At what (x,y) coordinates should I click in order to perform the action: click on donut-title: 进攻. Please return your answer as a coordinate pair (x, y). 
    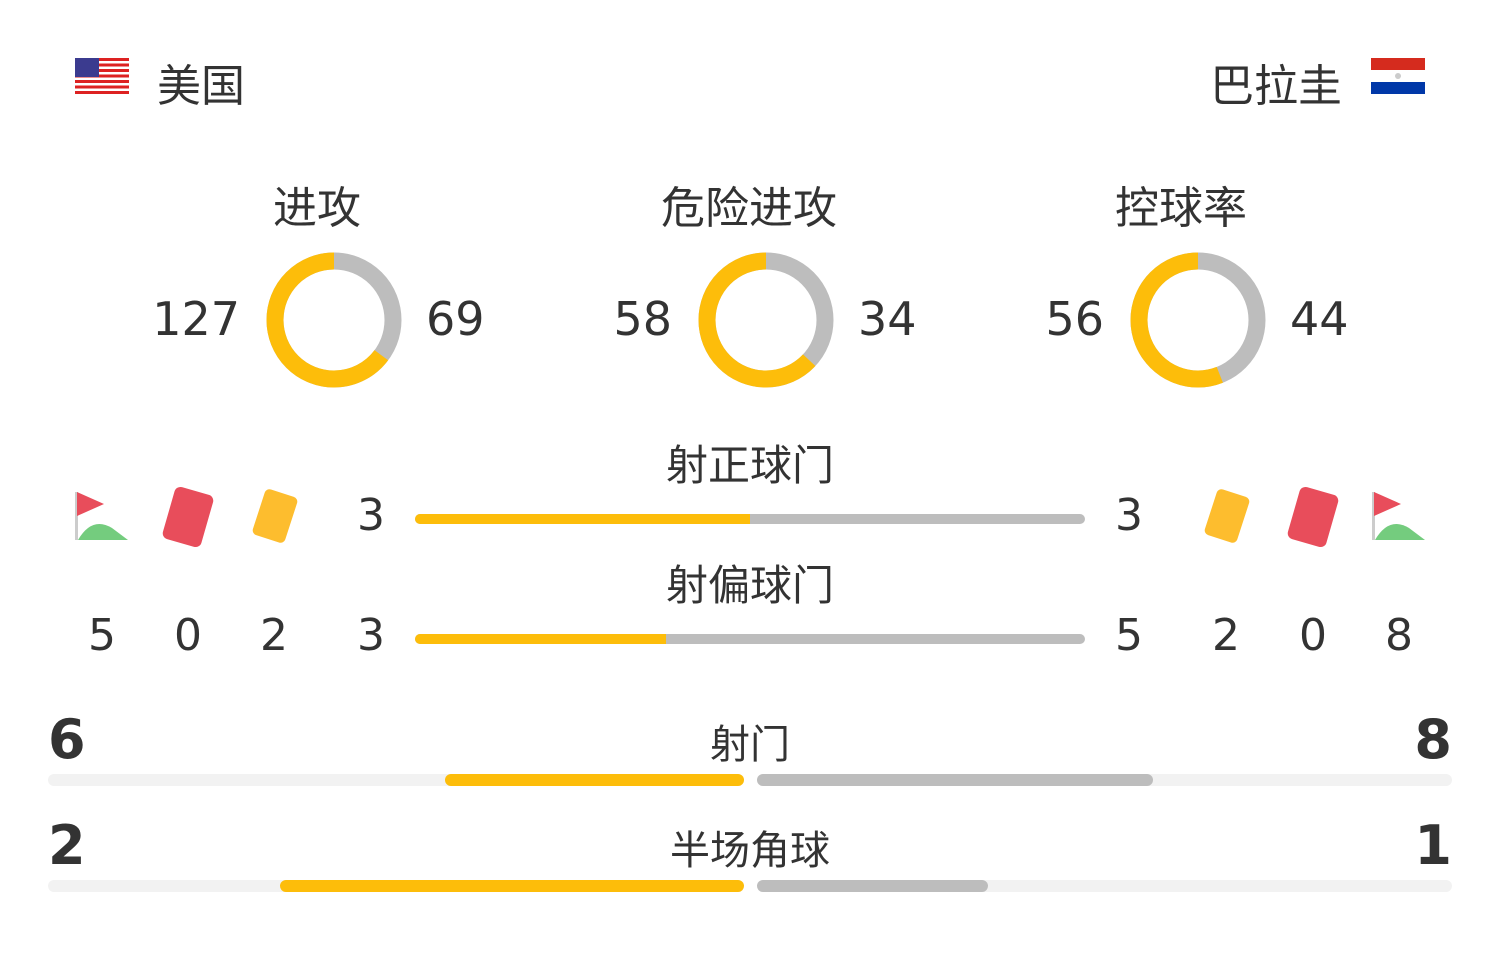
    Looking at the image, I should click on (317, 208).